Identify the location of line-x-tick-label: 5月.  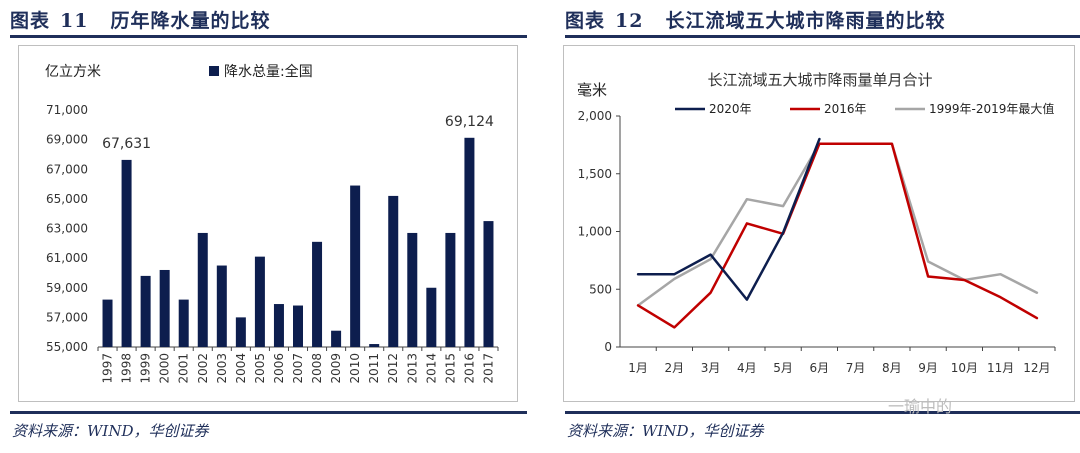
(783, 368).